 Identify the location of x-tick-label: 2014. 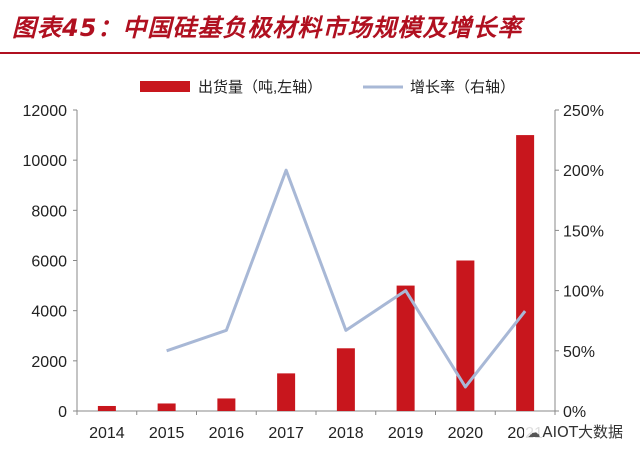
(107, 433).